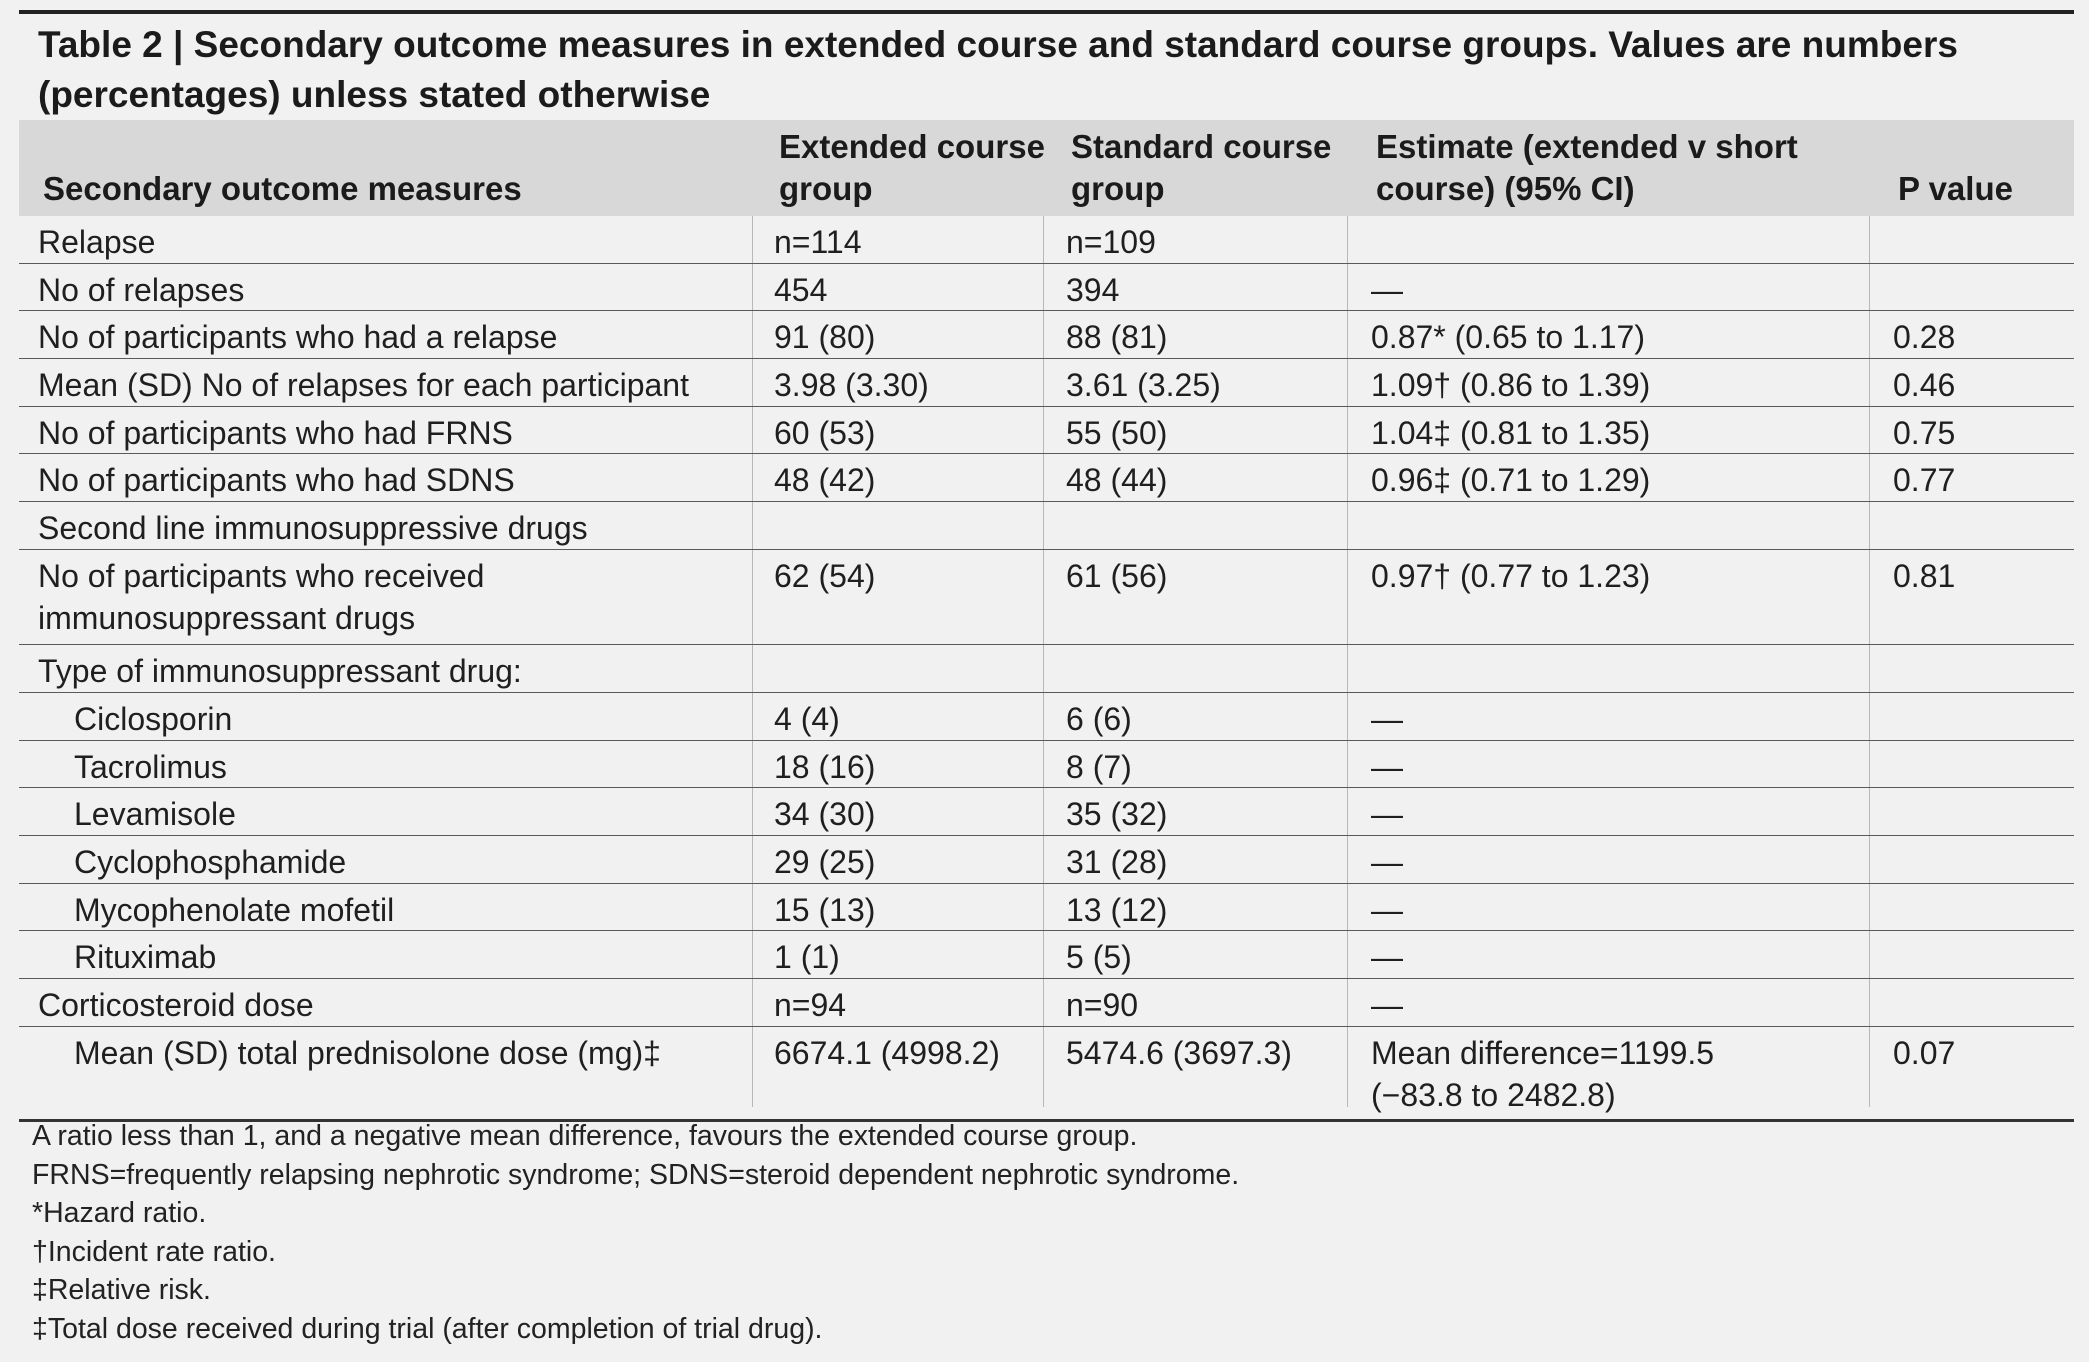  What do you see at coordinates (282, 188) in the screenshot?
I see `header-outcome-measures: Secondary outcome measures` at bounding box center [282, 188].